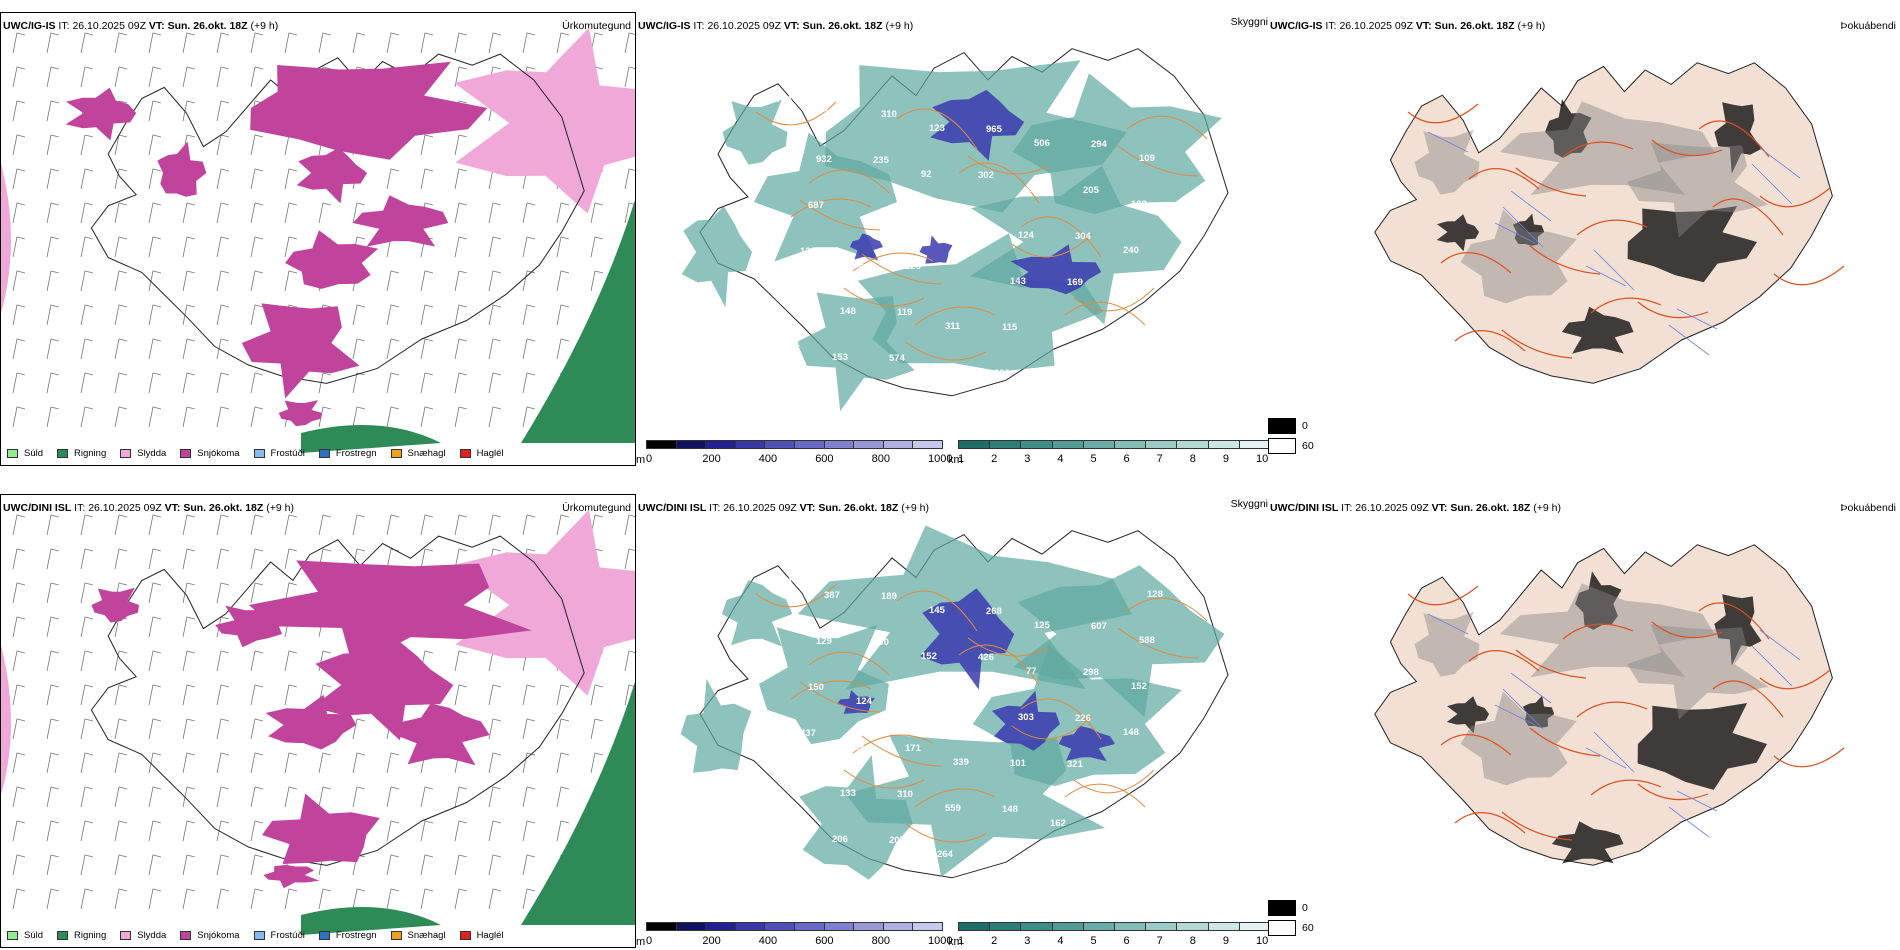  I want to click on cloud-base-colorbar: m 0 200 400 600 800 1000, so click(794, 935).